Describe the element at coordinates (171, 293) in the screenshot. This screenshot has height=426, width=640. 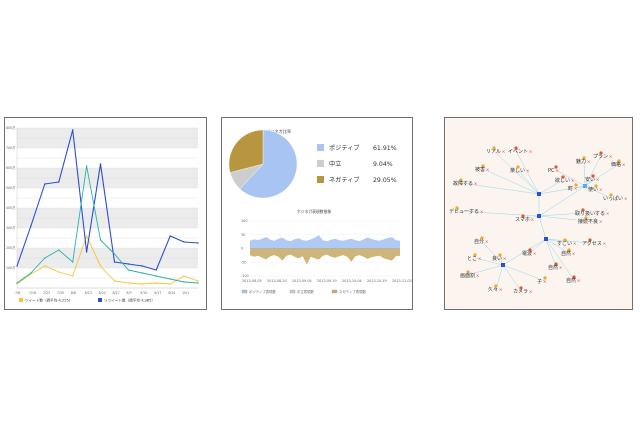
I see `x-tick-label: 9/24` at that location.